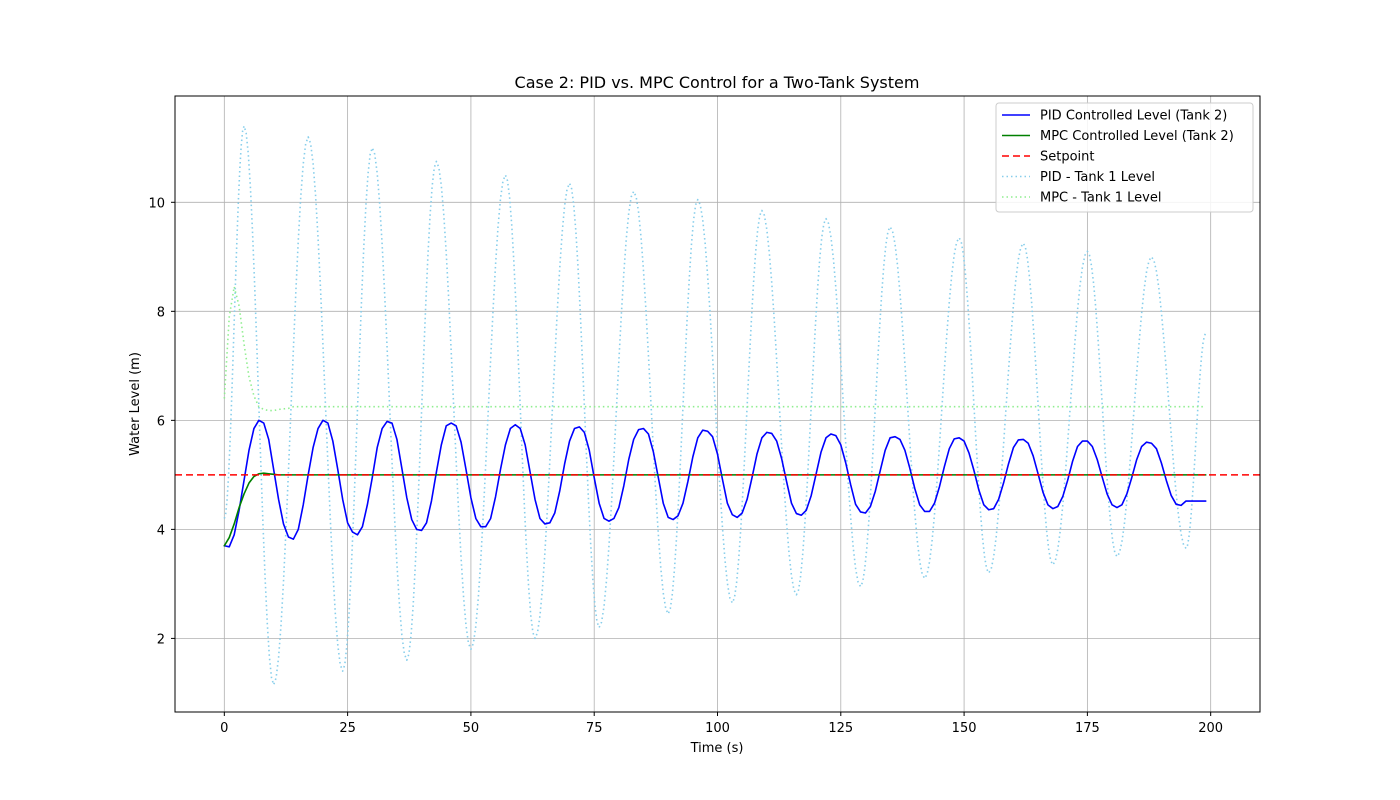 This screenshot has height=800, width=1400. Describe the element at coordinates (161, 639) in the screenshot. I see `y-tick-label: 2` at that location.